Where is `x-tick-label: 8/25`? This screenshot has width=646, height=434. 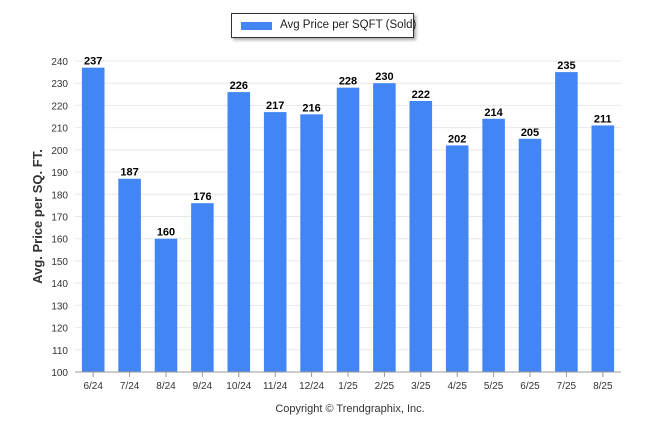
x-tick-label: 8/25 is located at coordinates (603, 386).